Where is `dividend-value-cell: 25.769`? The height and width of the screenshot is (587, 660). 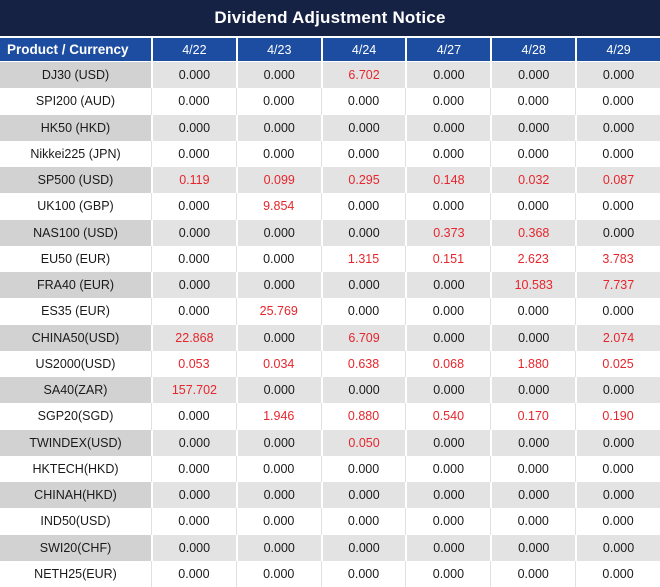
dividend-value-cell: 25.769 is located at coordinates (278, 311).